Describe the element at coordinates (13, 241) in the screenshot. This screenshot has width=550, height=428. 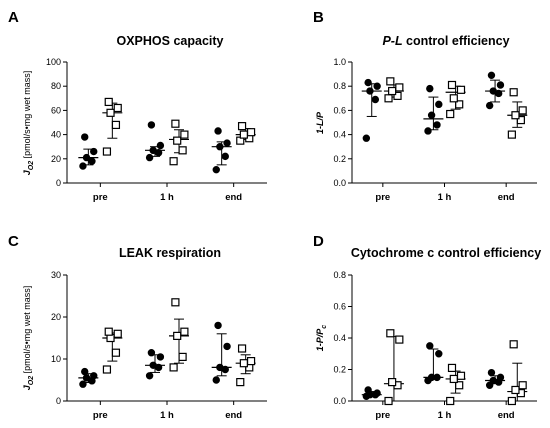
I see `panel-letter: C` at that location.